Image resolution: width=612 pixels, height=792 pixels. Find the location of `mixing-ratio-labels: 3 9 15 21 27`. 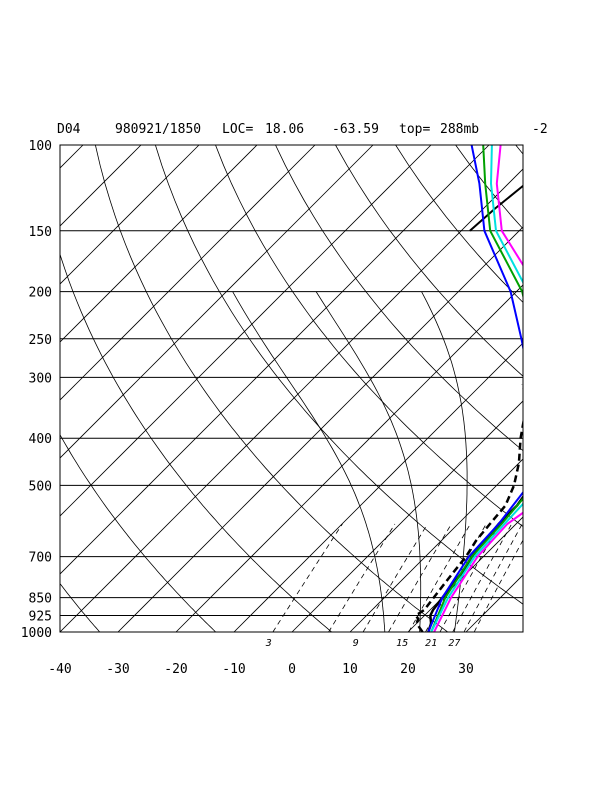

mixing-ratio-labels: 3 9 15 21 27 is located at coordinates (363, 643).